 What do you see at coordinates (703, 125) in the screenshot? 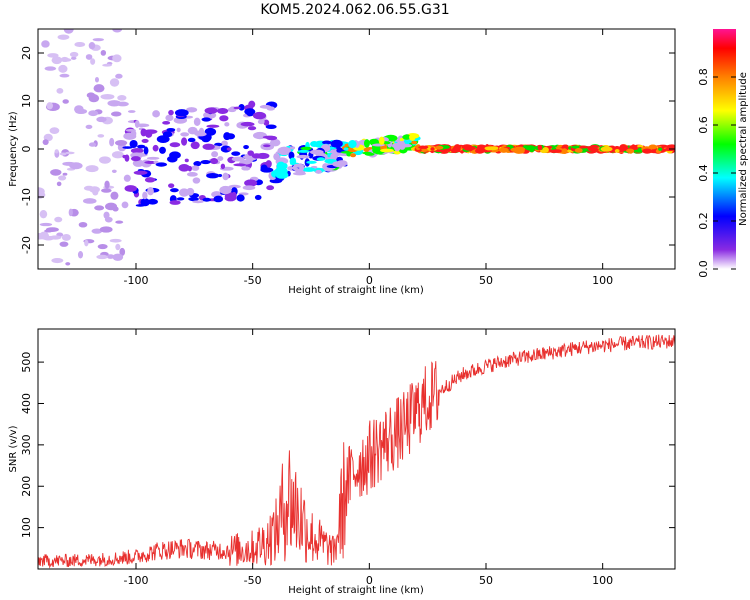
I see `colorbar-tick-label: 0.6` at bounding box center [703, 125].